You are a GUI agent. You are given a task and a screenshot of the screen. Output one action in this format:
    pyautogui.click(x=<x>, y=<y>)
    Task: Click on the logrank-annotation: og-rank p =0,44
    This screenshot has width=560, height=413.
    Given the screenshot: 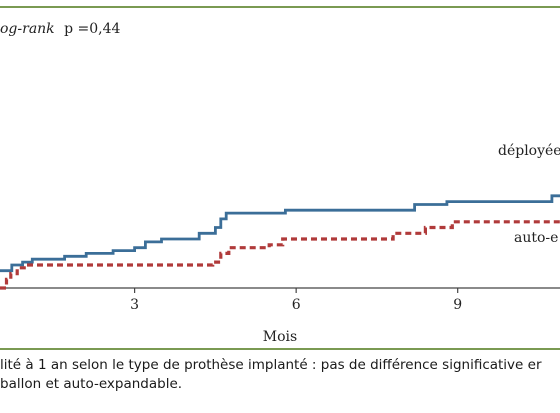 What is the action you would take?
    pyautogui.click(x=60, y=29)
    